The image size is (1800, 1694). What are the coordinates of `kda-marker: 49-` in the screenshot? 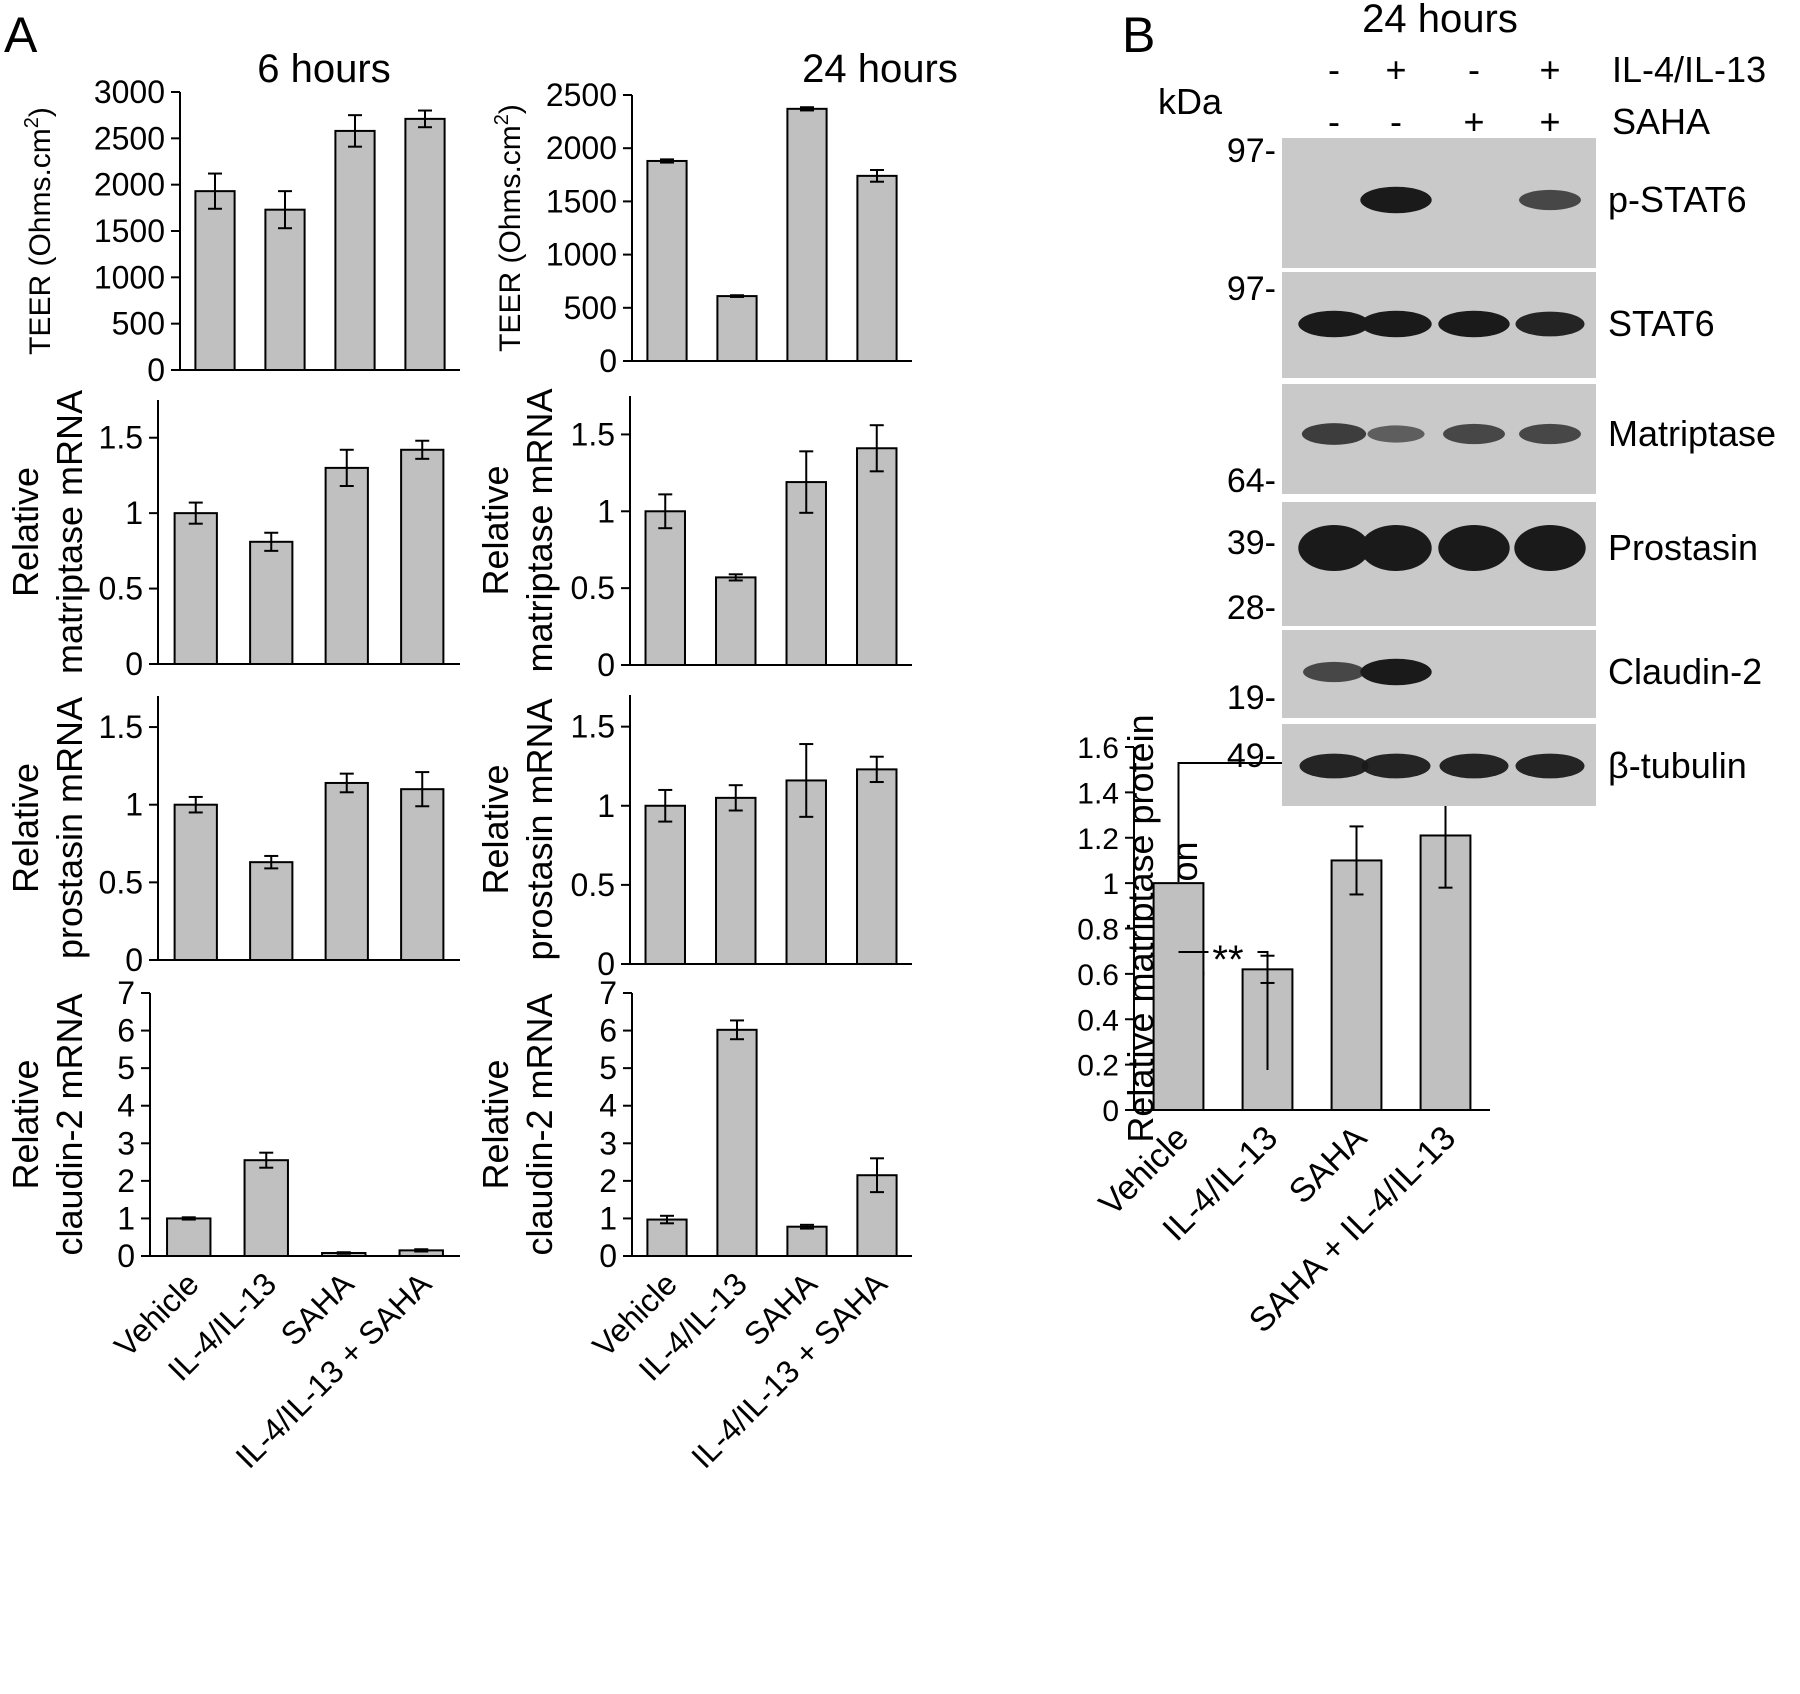 It's located at (1251, 756).